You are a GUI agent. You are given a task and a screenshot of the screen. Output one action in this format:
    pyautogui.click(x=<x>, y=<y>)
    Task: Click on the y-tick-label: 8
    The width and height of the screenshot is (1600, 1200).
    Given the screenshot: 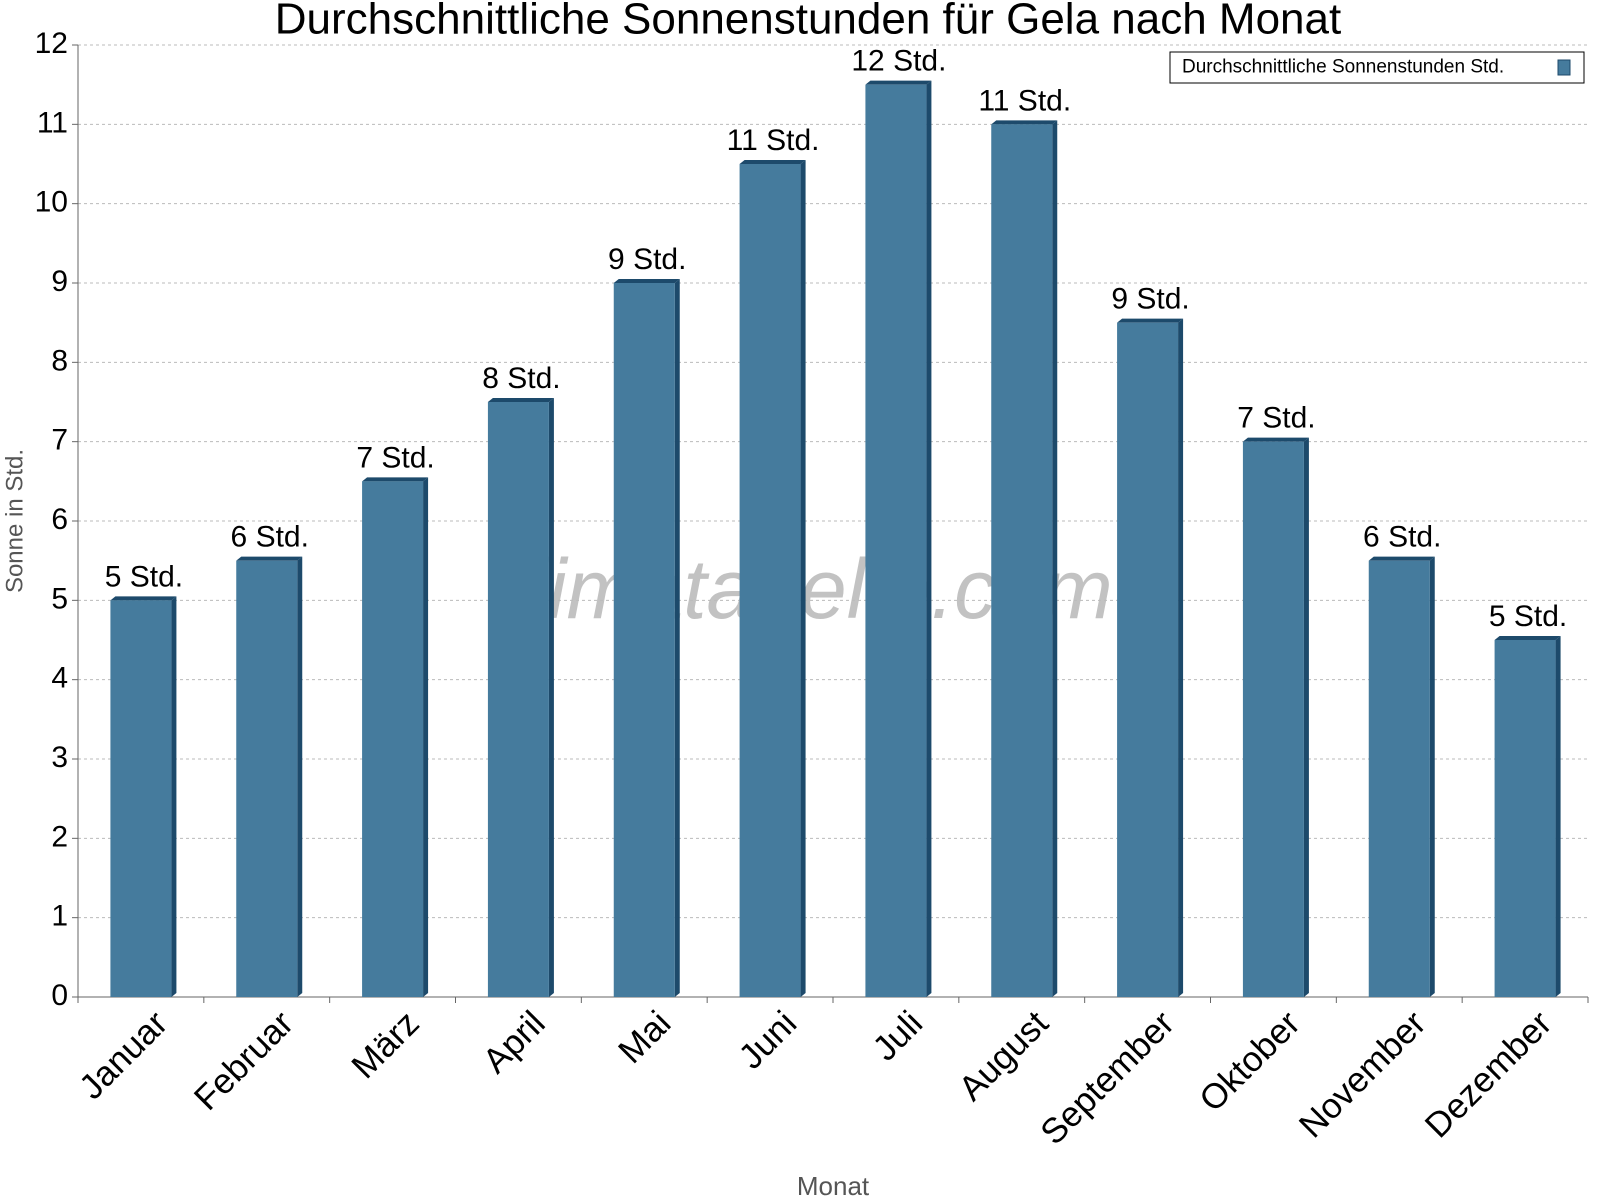 What is the action you would take?
    pyautogui.click(x=59, y=360)
    